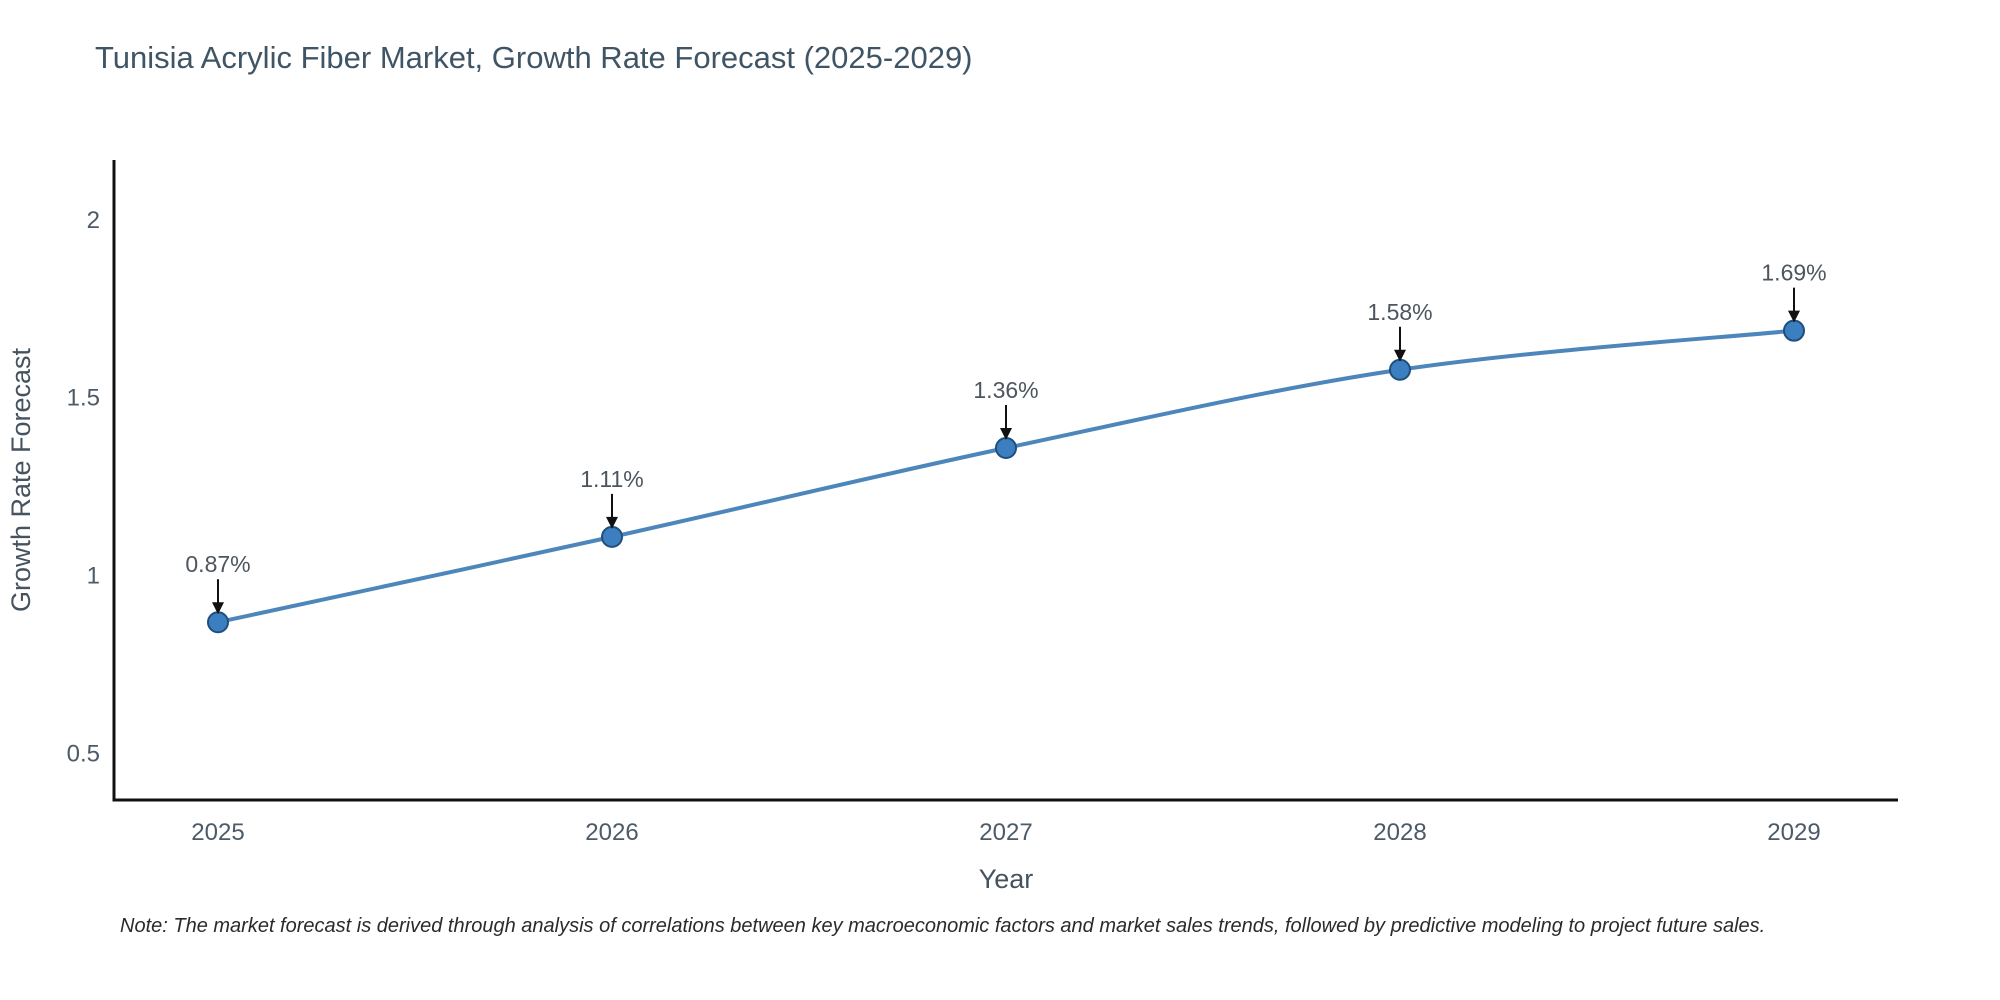 The image size is (2000, 1000). I want to click on data-point-label: 1.11%, so click(612, 479).